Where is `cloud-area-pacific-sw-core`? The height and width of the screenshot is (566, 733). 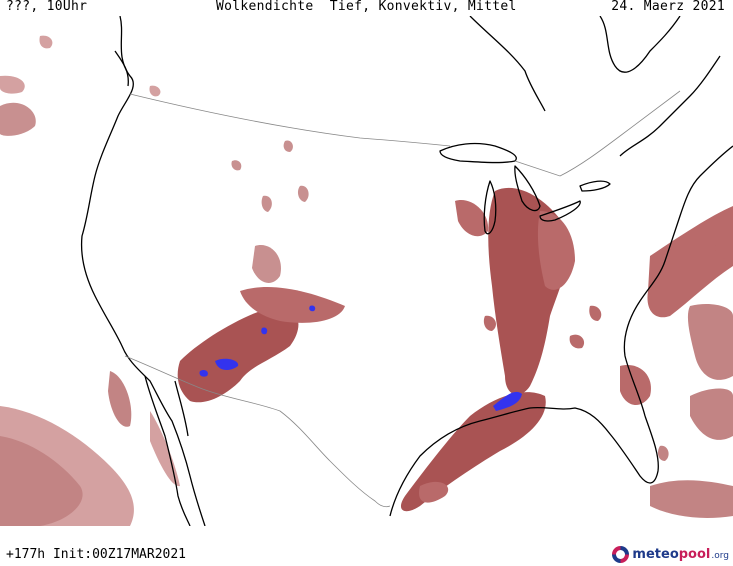 cloud-area-pacific-sw-core is located at coordinates (41, 481).